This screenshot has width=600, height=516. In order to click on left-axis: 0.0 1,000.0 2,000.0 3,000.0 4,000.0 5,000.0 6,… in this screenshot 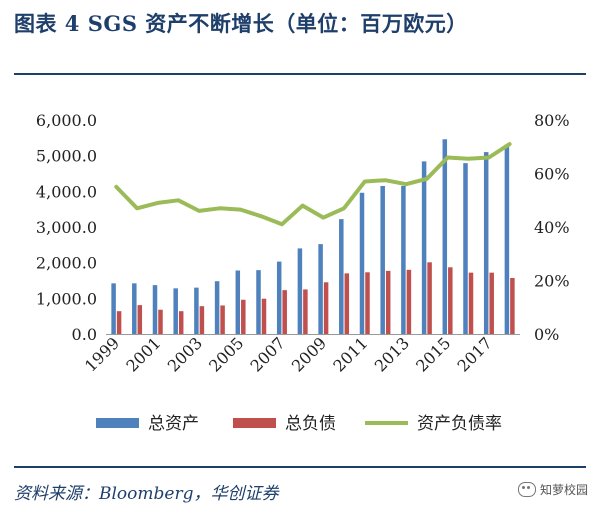, I will do `click(66, 227)`.